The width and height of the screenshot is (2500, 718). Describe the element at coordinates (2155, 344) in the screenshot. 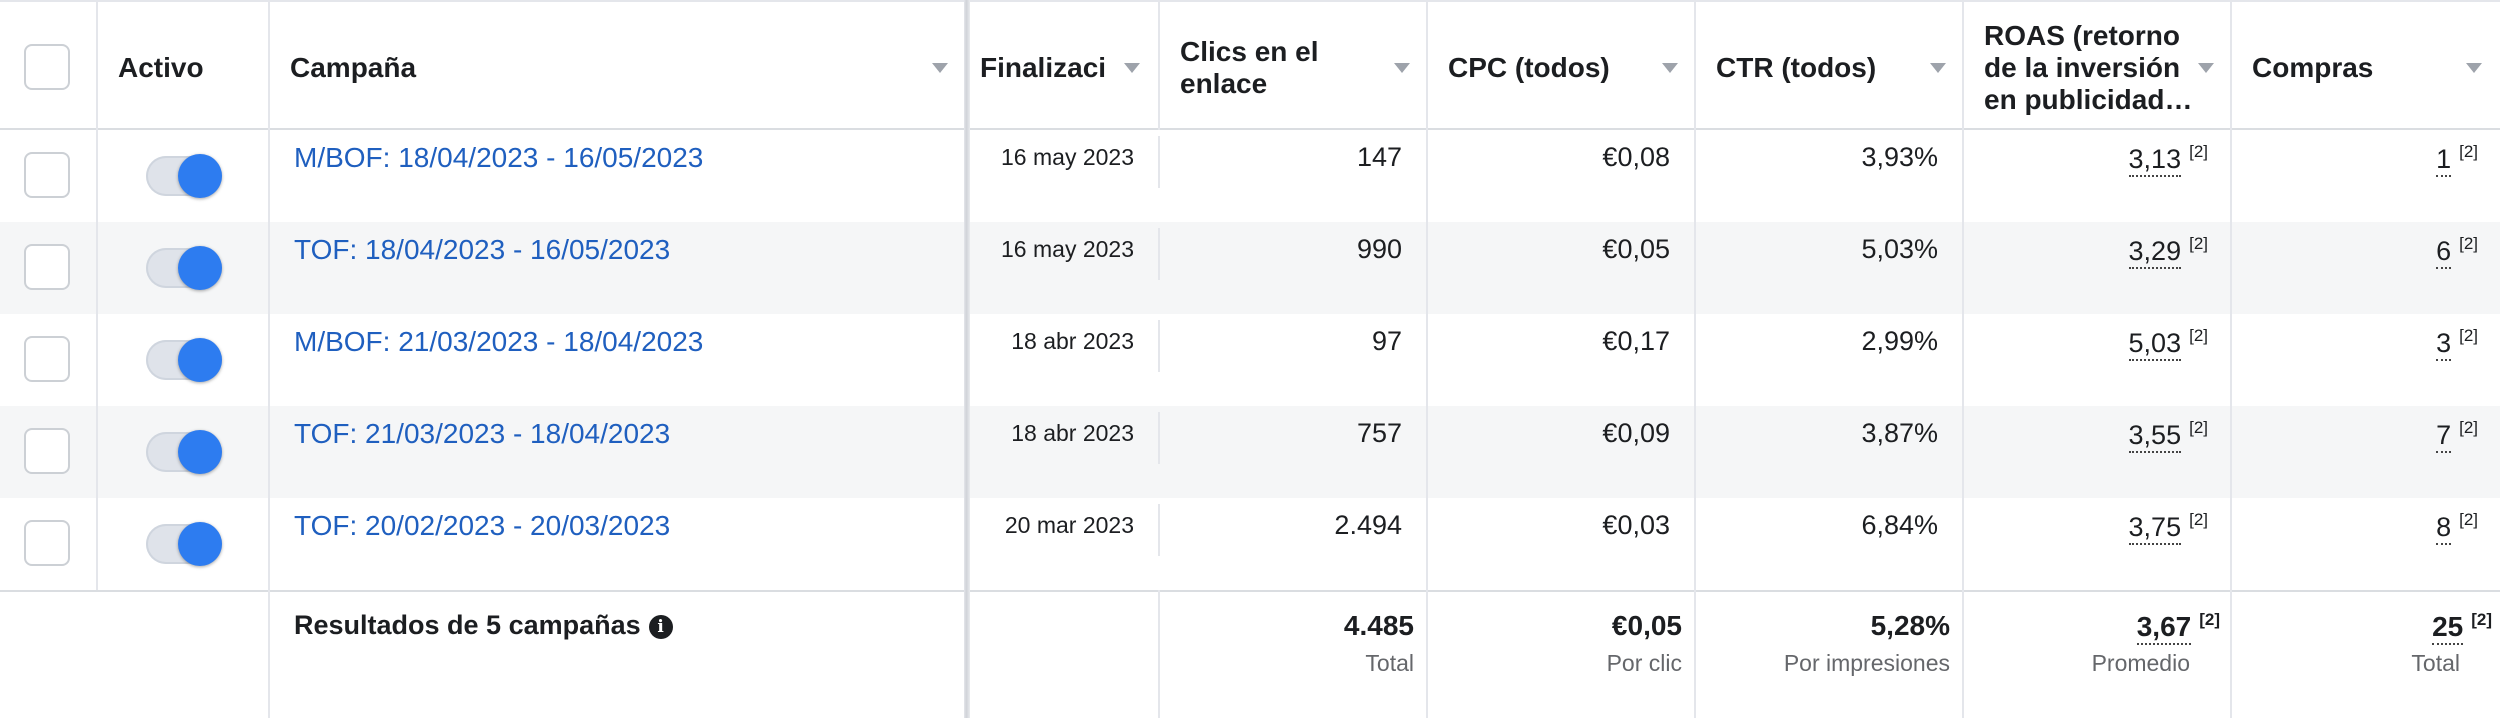

I see `roas-number: 5,03` at that location.